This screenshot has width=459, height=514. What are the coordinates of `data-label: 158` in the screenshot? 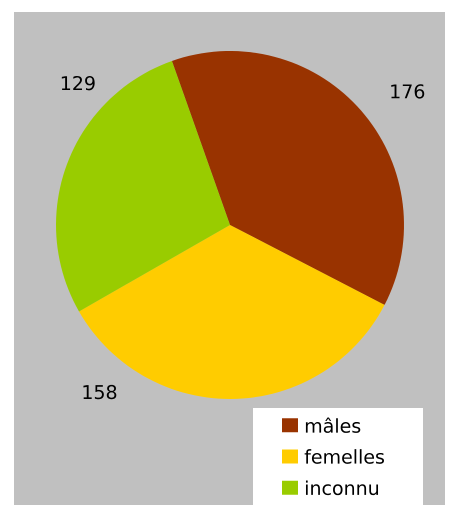 It's located at (99, 392).